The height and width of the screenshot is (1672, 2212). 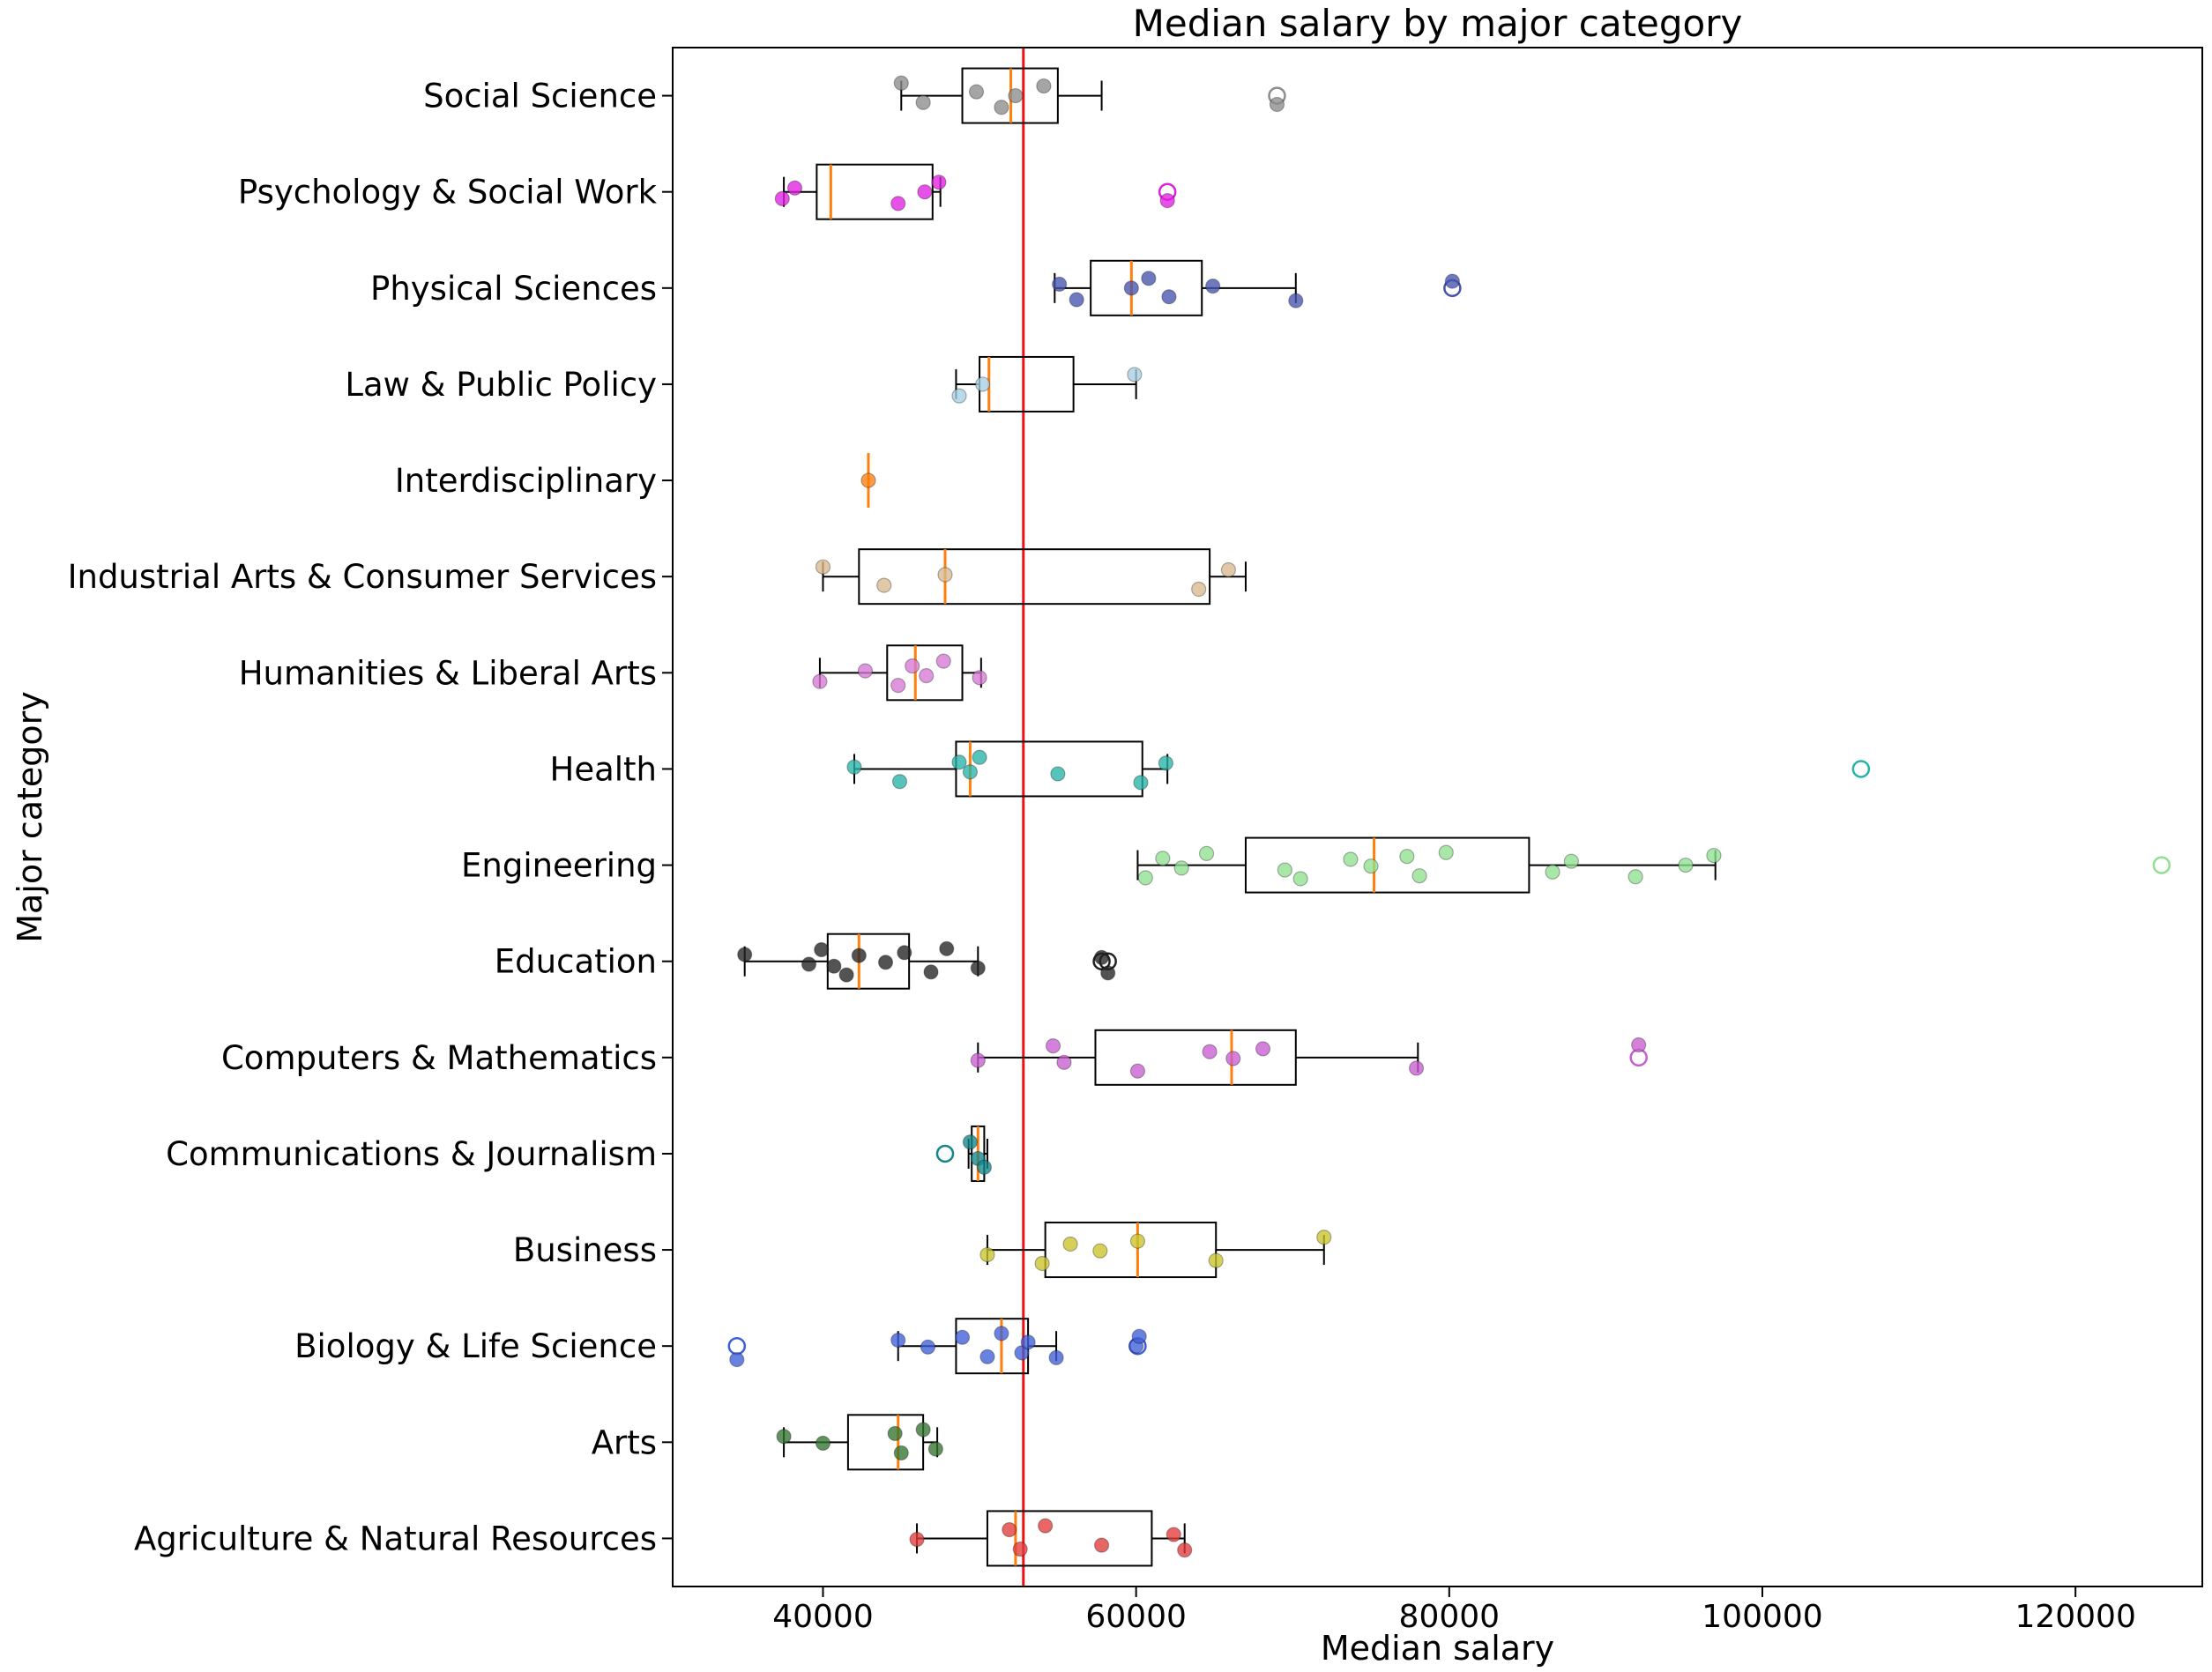 I want to click on x-tick-label: 100000, so click(x=1762, y=1617).